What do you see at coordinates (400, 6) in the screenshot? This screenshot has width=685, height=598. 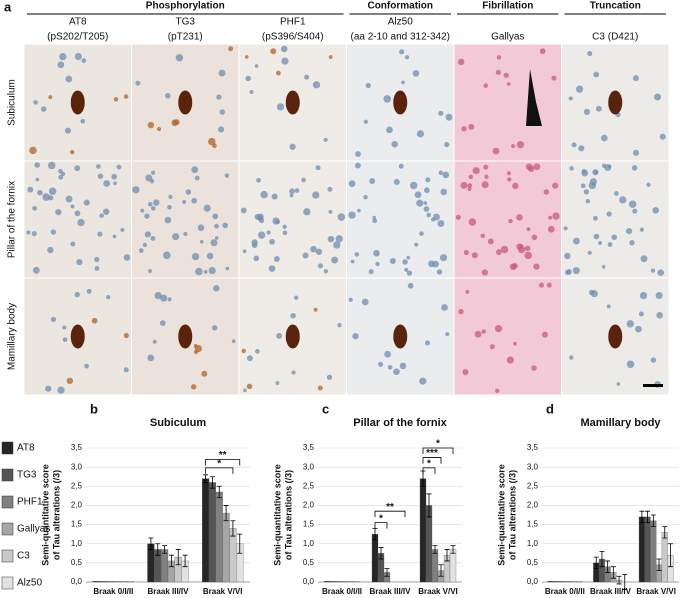 I see `group-label: Conformation` at bounding box center [400, 6].